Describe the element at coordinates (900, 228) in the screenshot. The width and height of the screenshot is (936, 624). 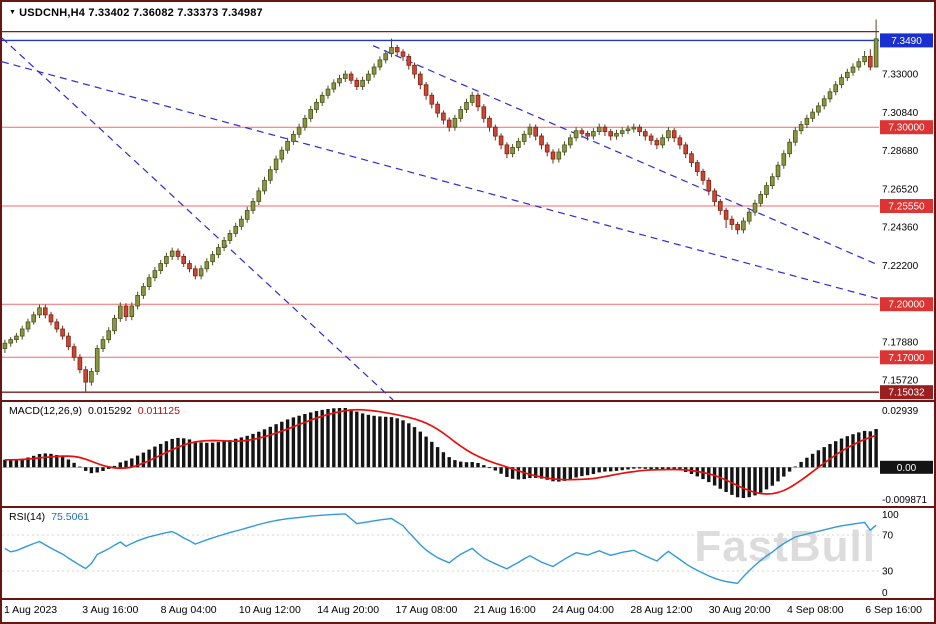
I see `price-axis-label: 7.24360` at that location.